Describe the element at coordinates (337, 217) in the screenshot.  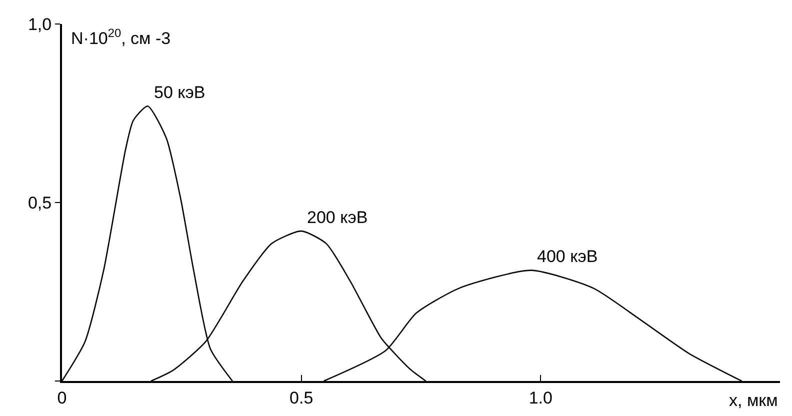
I see `series-label: 200 кэВ` at that location.